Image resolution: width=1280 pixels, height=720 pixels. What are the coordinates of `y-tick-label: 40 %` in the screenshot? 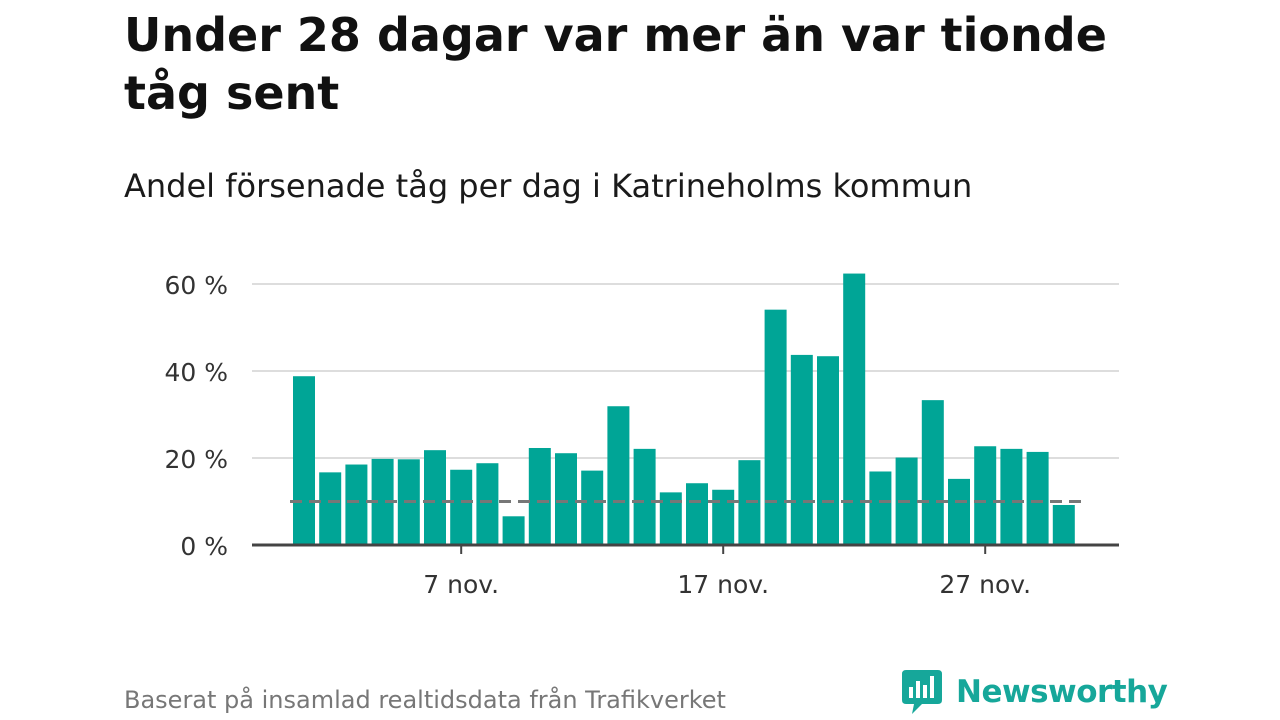 It's located at (196, 372).